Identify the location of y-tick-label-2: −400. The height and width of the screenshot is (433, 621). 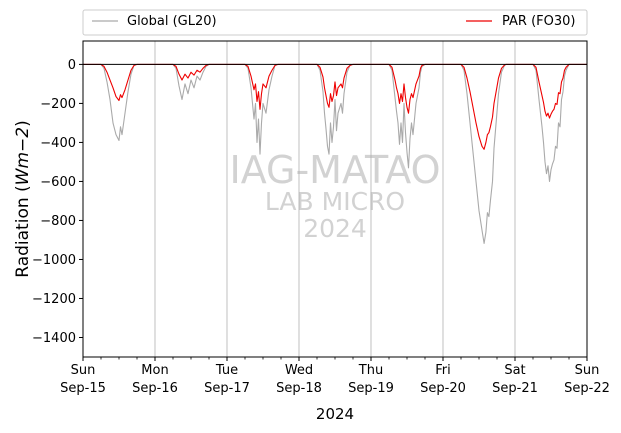
(58, 143).